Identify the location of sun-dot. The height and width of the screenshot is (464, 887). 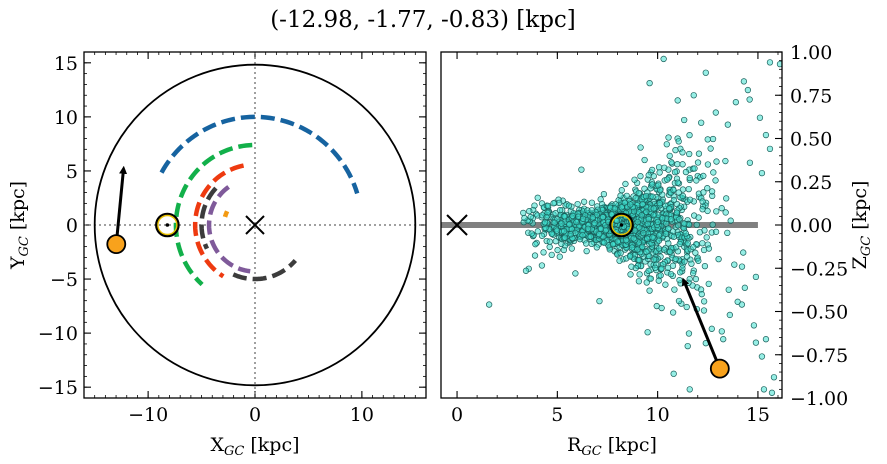
(621, 225).